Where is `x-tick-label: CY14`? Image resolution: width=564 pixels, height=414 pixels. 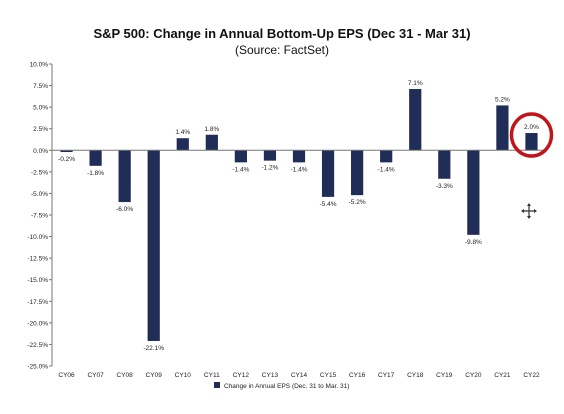
x-tick-label: CY14 is located at coordinates (299, 375).